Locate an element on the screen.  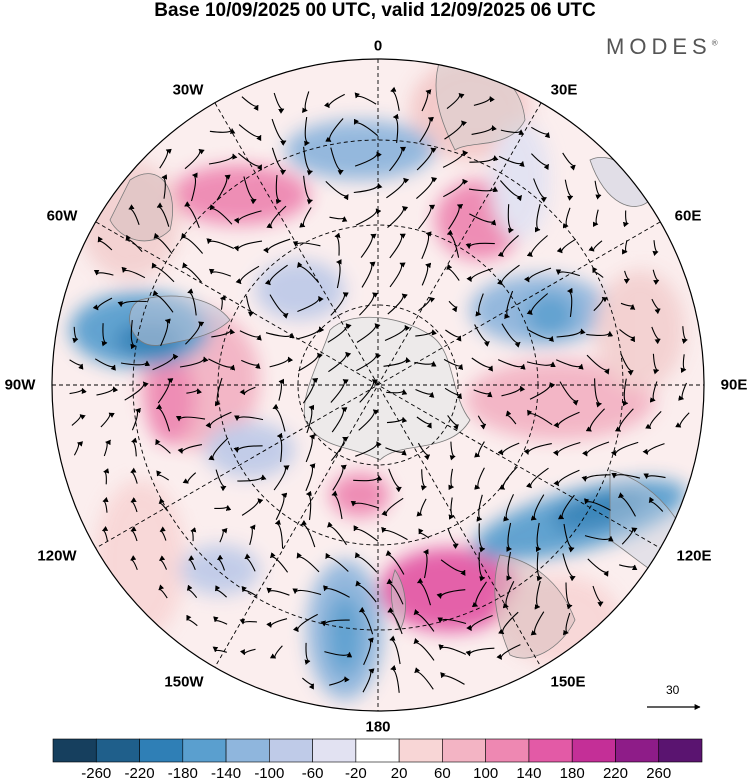
negative-anomaly is located at coordinates (300, 290).